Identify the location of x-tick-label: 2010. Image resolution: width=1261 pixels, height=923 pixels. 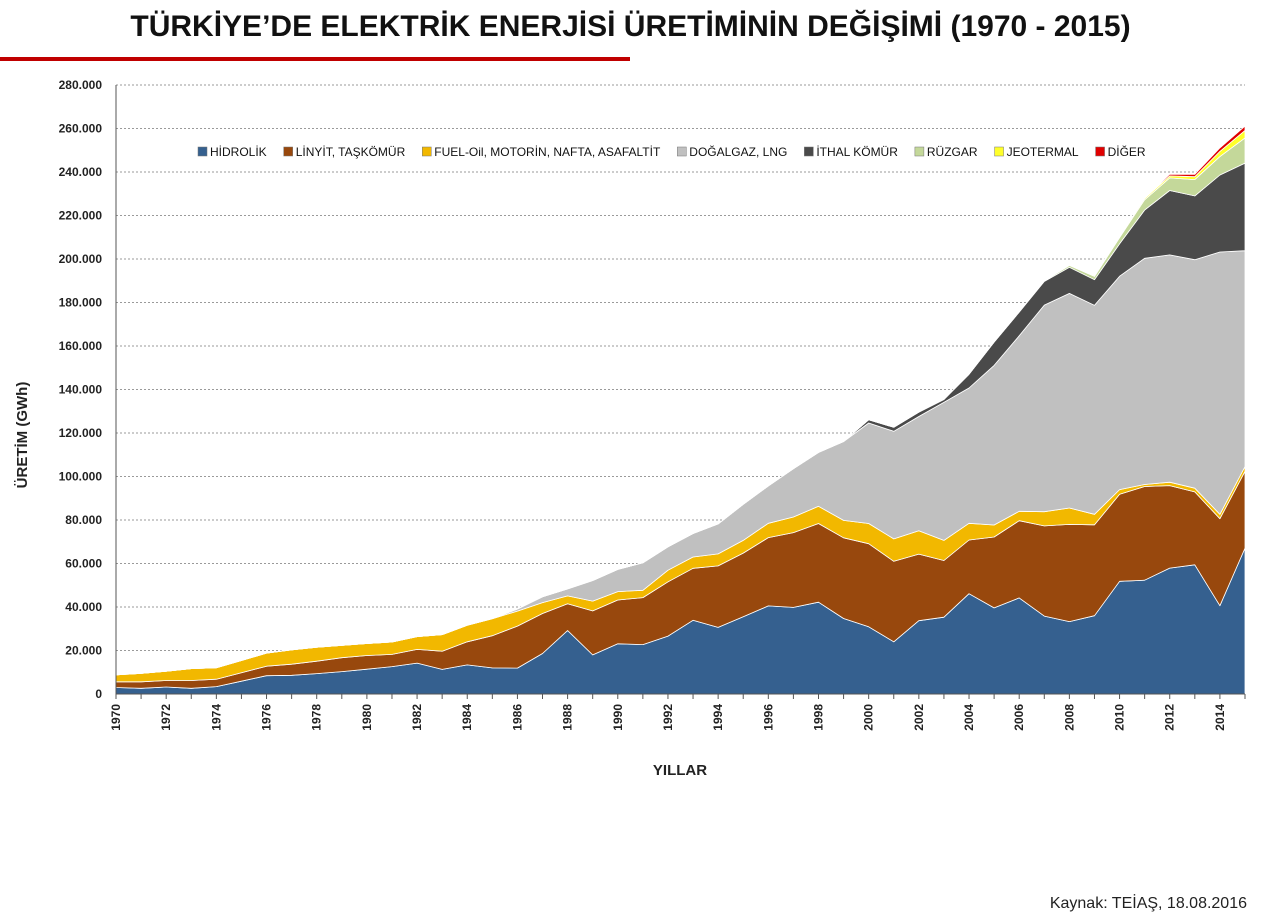
(1120, 717).